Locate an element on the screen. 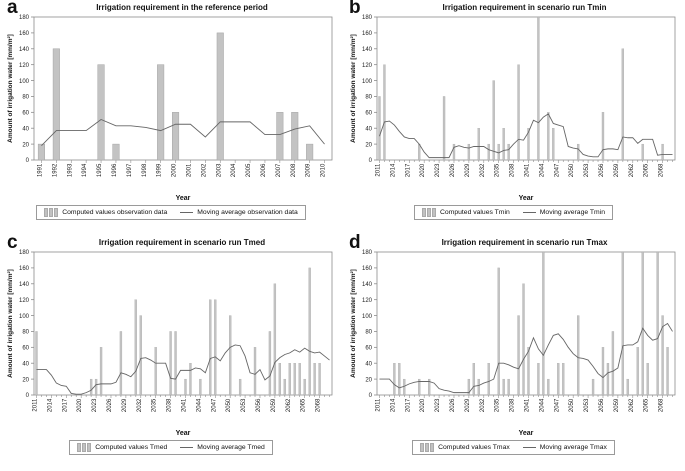 The image size is (685, 471). svg-text: 120 is located at coordinates (24, 301).